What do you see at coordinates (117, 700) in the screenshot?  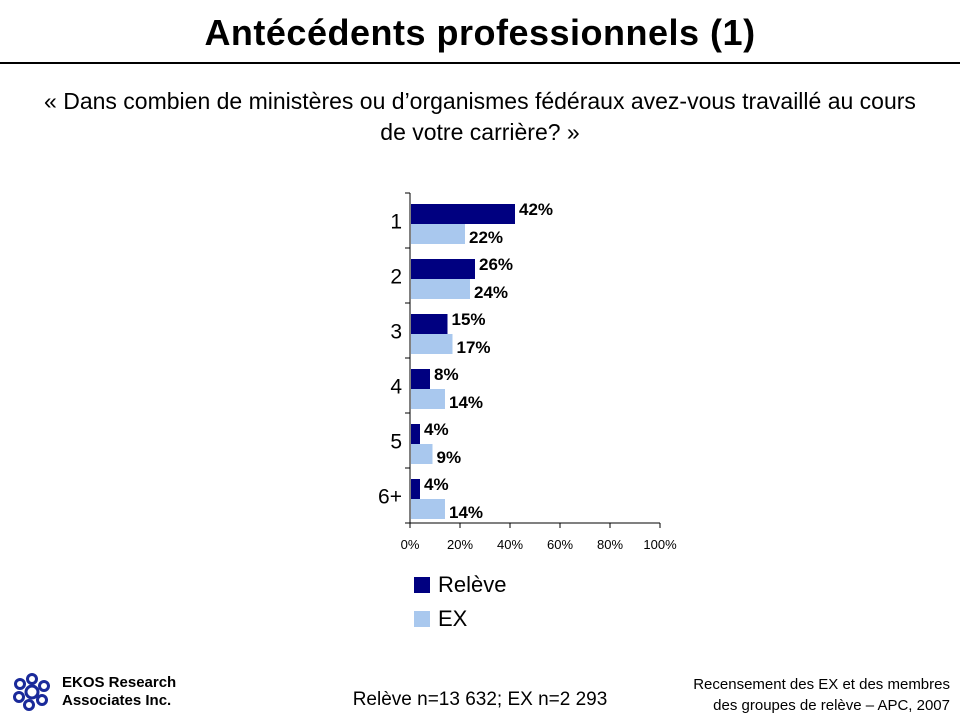 I see `company-line-2: Associates Inc.` at bounding box center [117, 700].